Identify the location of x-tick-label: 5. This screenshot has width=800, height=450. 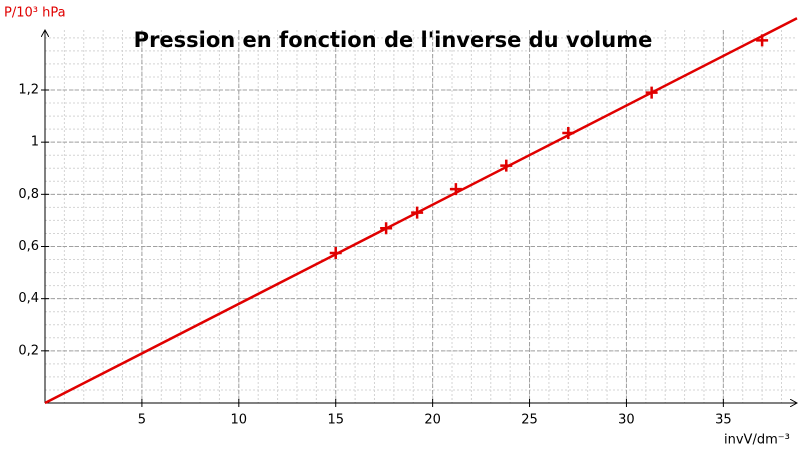
(142, 420).